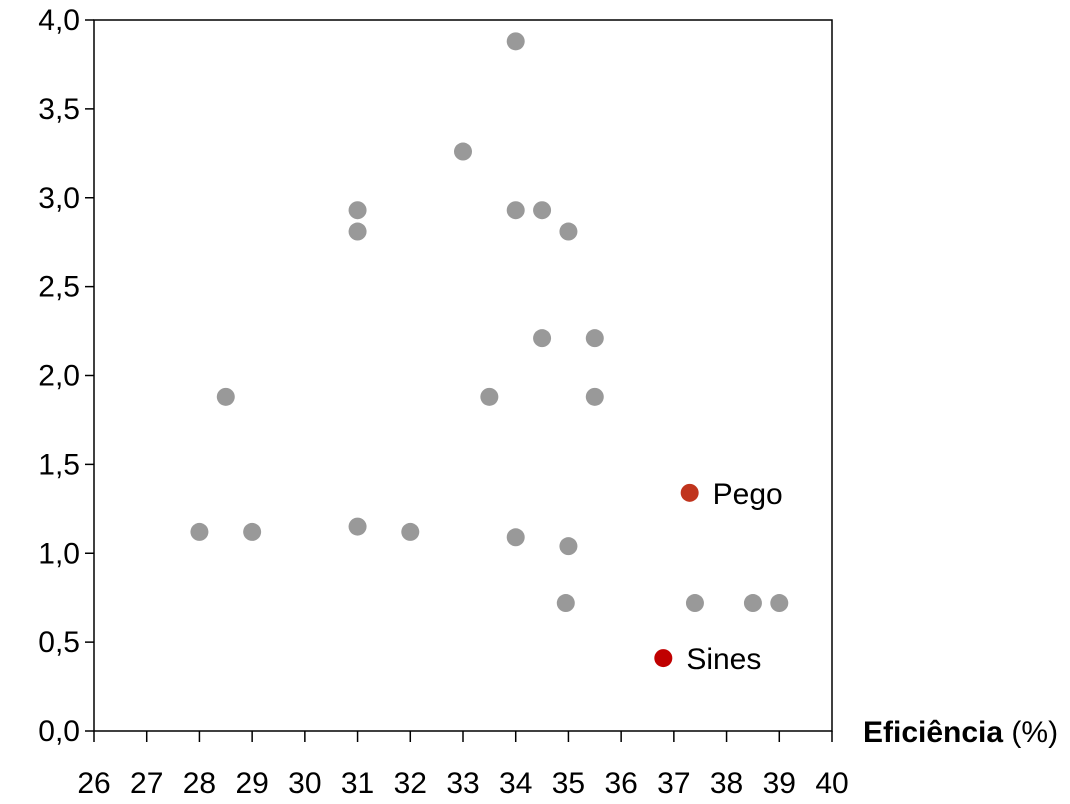  I want to click on x-tick-label: 28, so click(199, 783).